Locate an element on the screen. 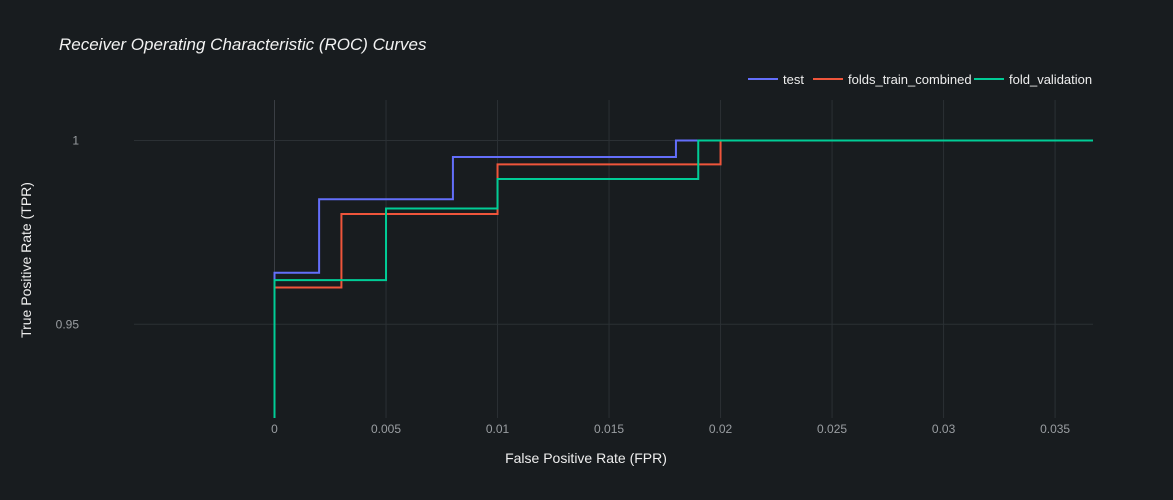 The image size is (1173, 500). y-tick-label: 0.95 is located at coordinates (68, 324).